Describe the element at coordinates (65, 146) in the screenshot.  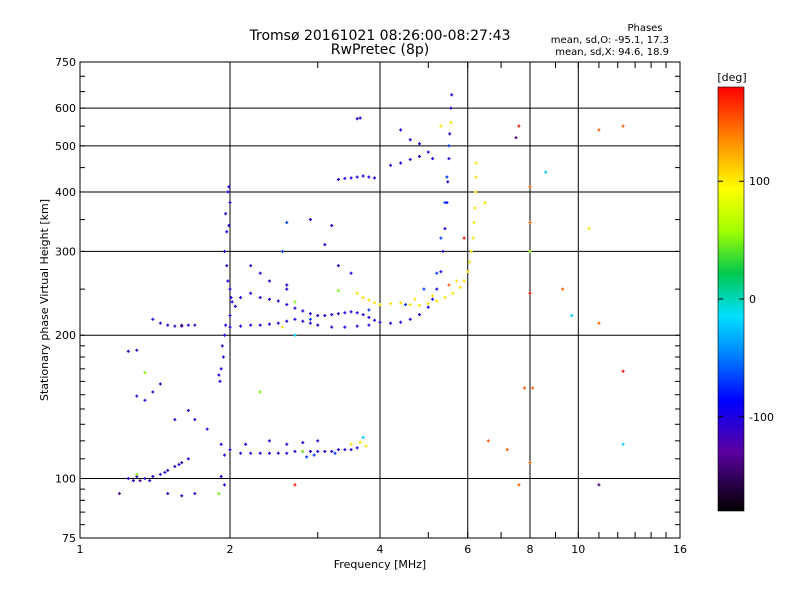
I see `y-tick-label: 500` at that location.